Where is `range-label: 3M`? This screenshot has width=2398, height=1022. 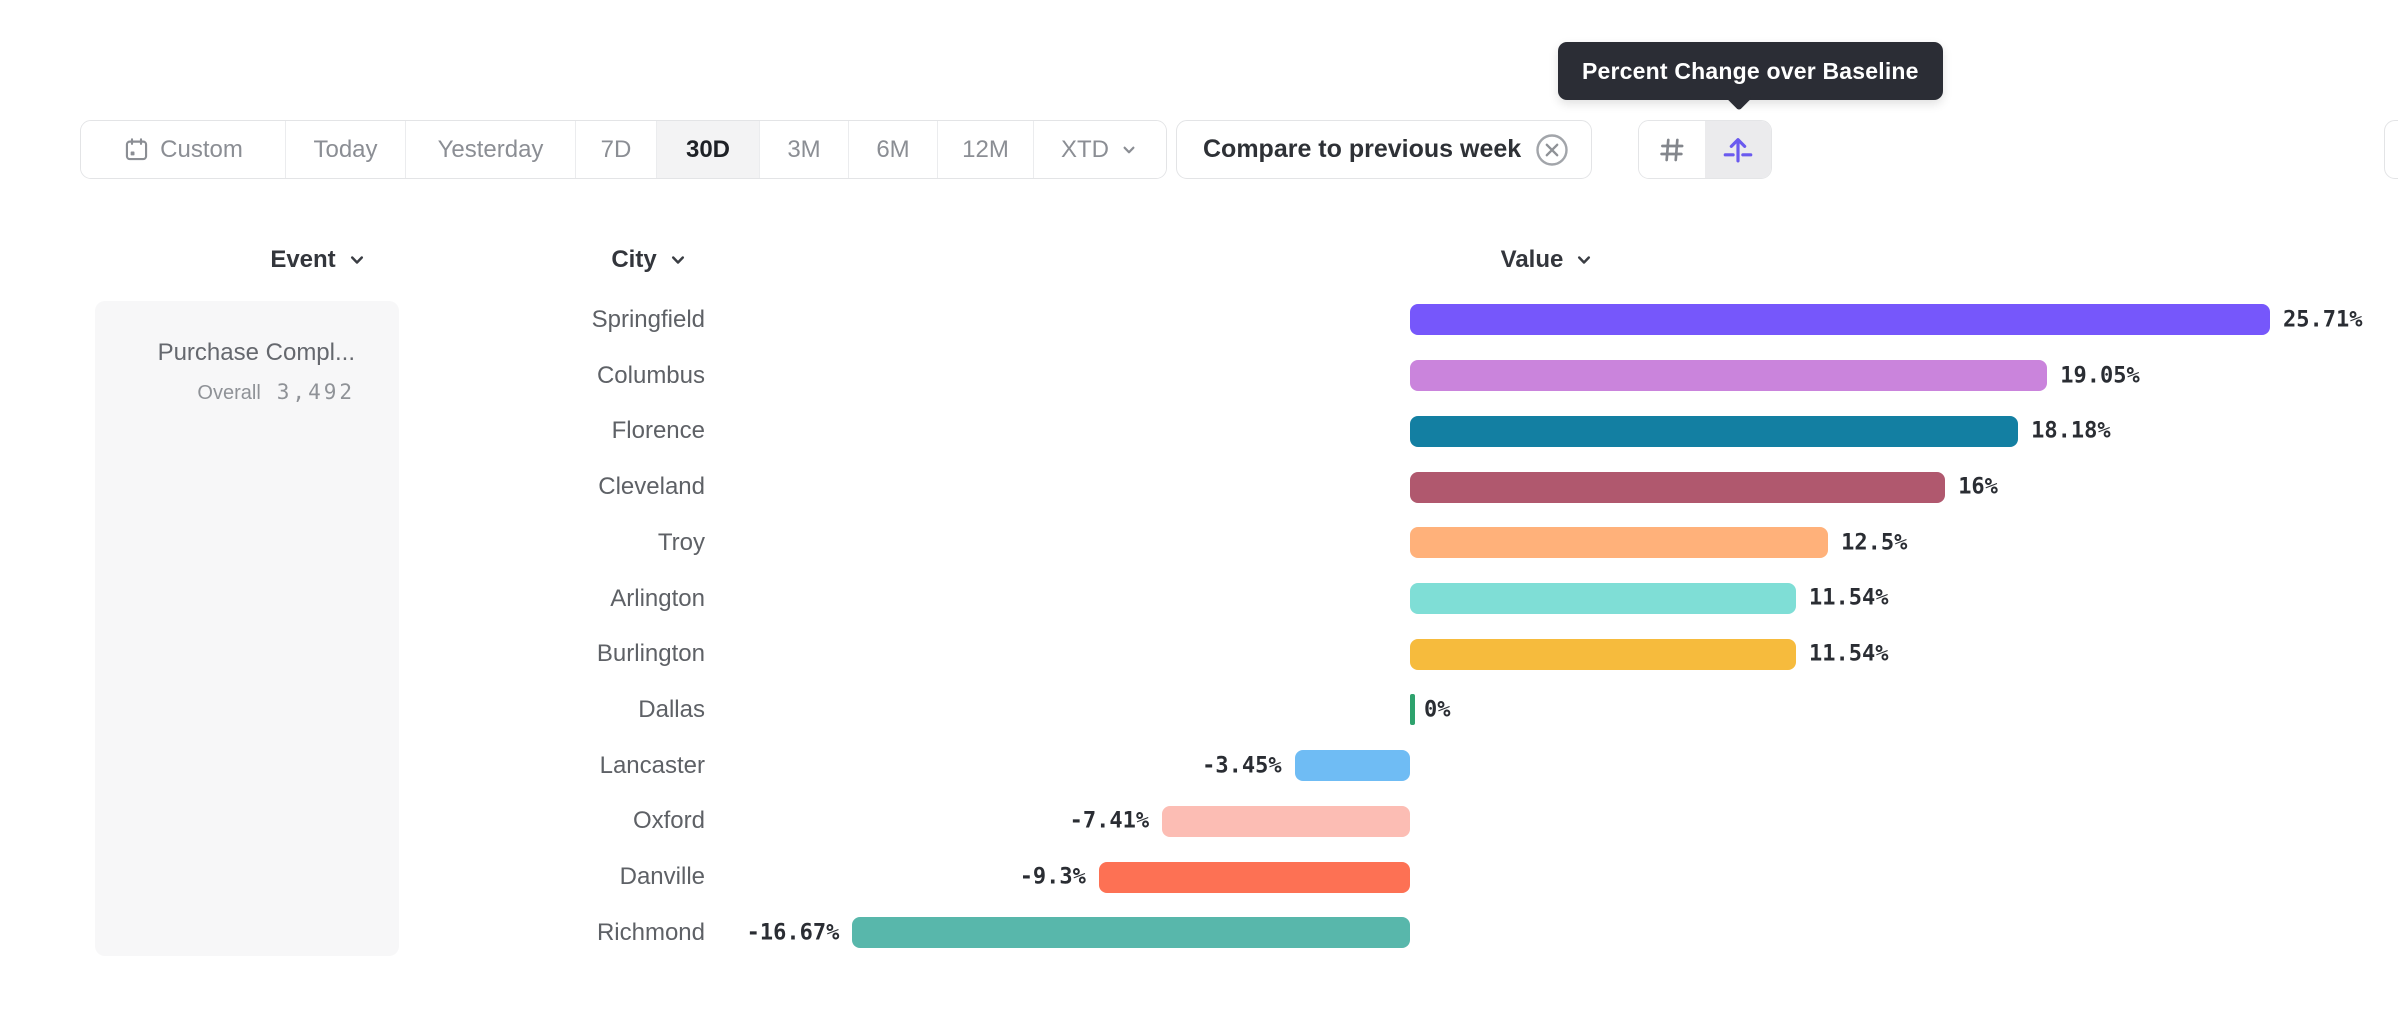
range-label: 3M is located at coordinates (804, 149).